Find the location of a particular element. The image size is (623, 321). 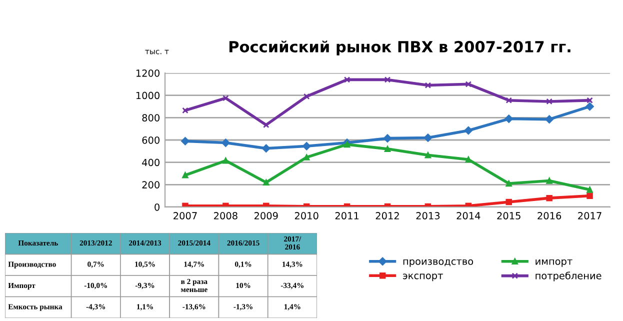

line-series is located at coordinates (387, 102).